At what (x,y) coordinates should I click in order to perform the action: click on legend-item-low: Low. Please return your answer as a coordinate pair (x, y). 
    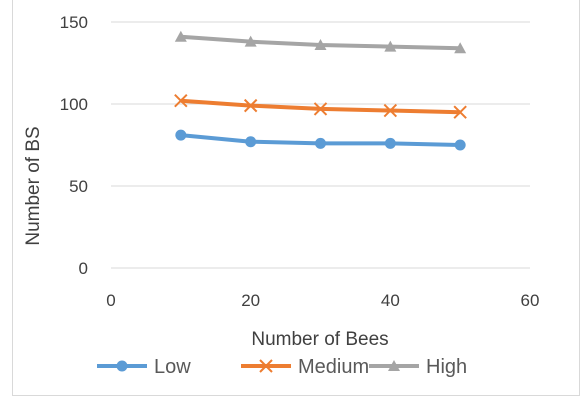
    Looking at the image, I should click on (144, 367).